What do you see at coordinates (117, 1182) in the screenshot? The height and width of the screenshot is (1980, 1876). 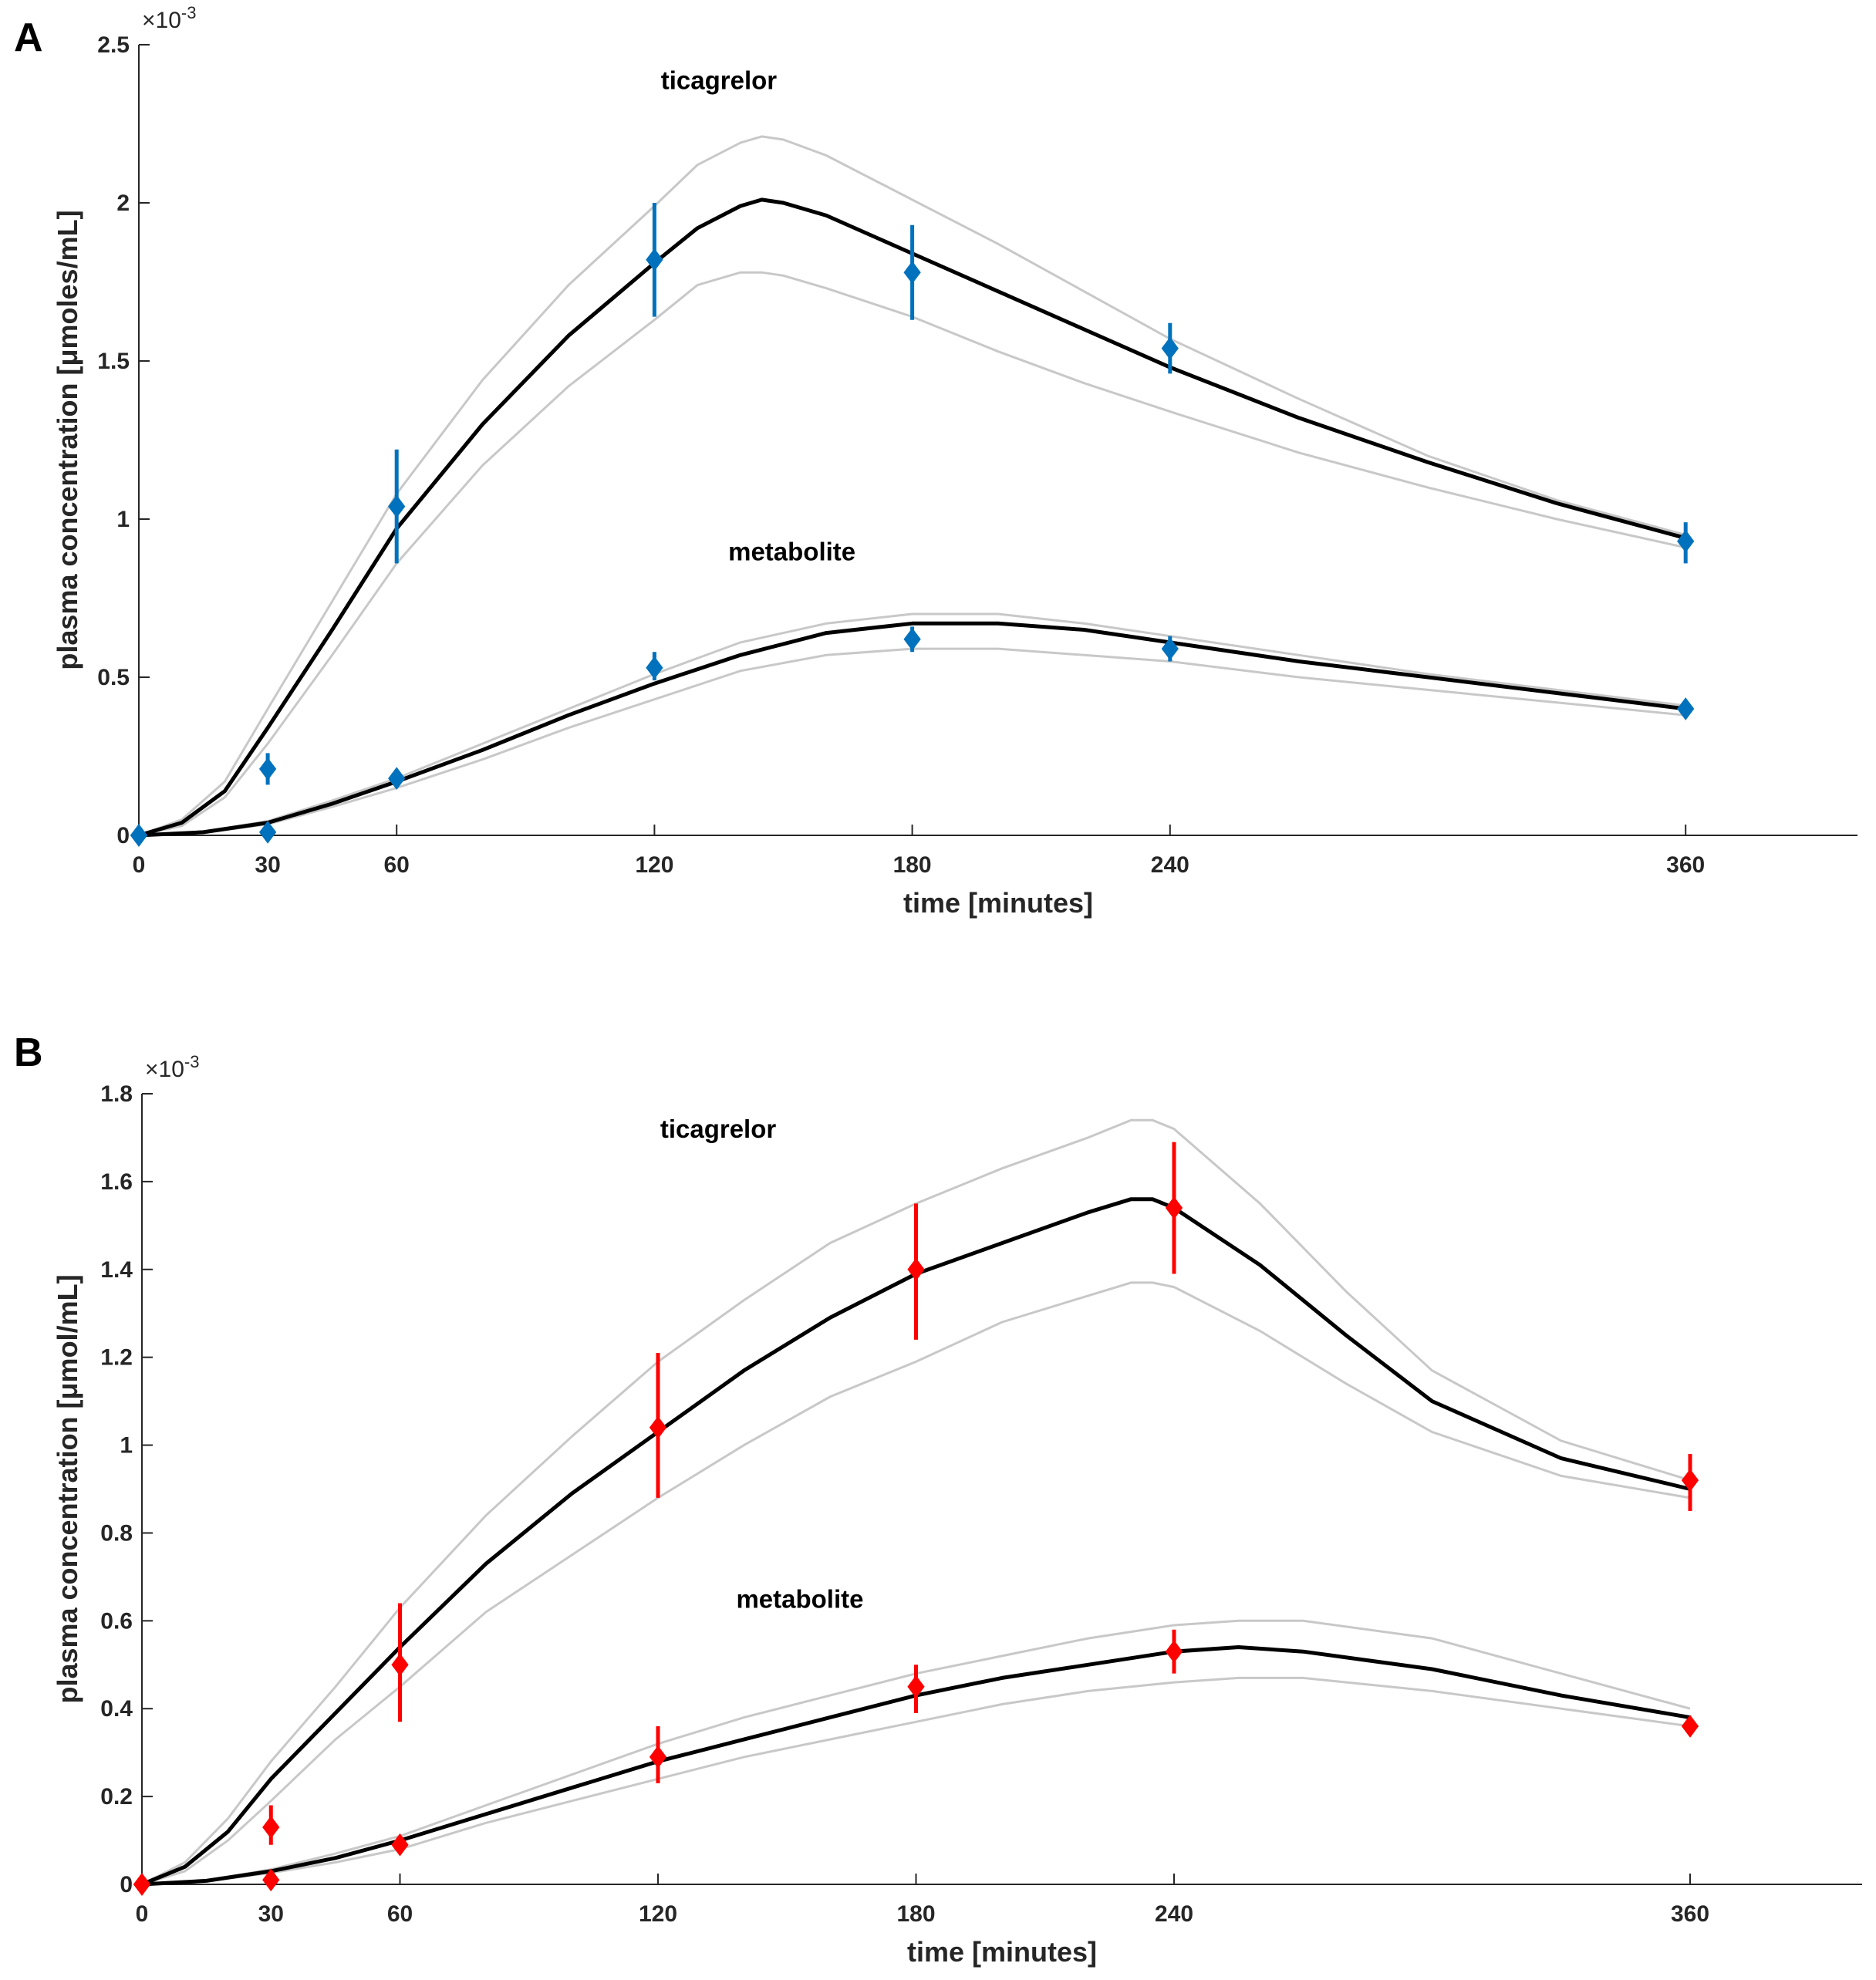 I see `y-tick-label: 1.6` at bounding box center [117, 1182].